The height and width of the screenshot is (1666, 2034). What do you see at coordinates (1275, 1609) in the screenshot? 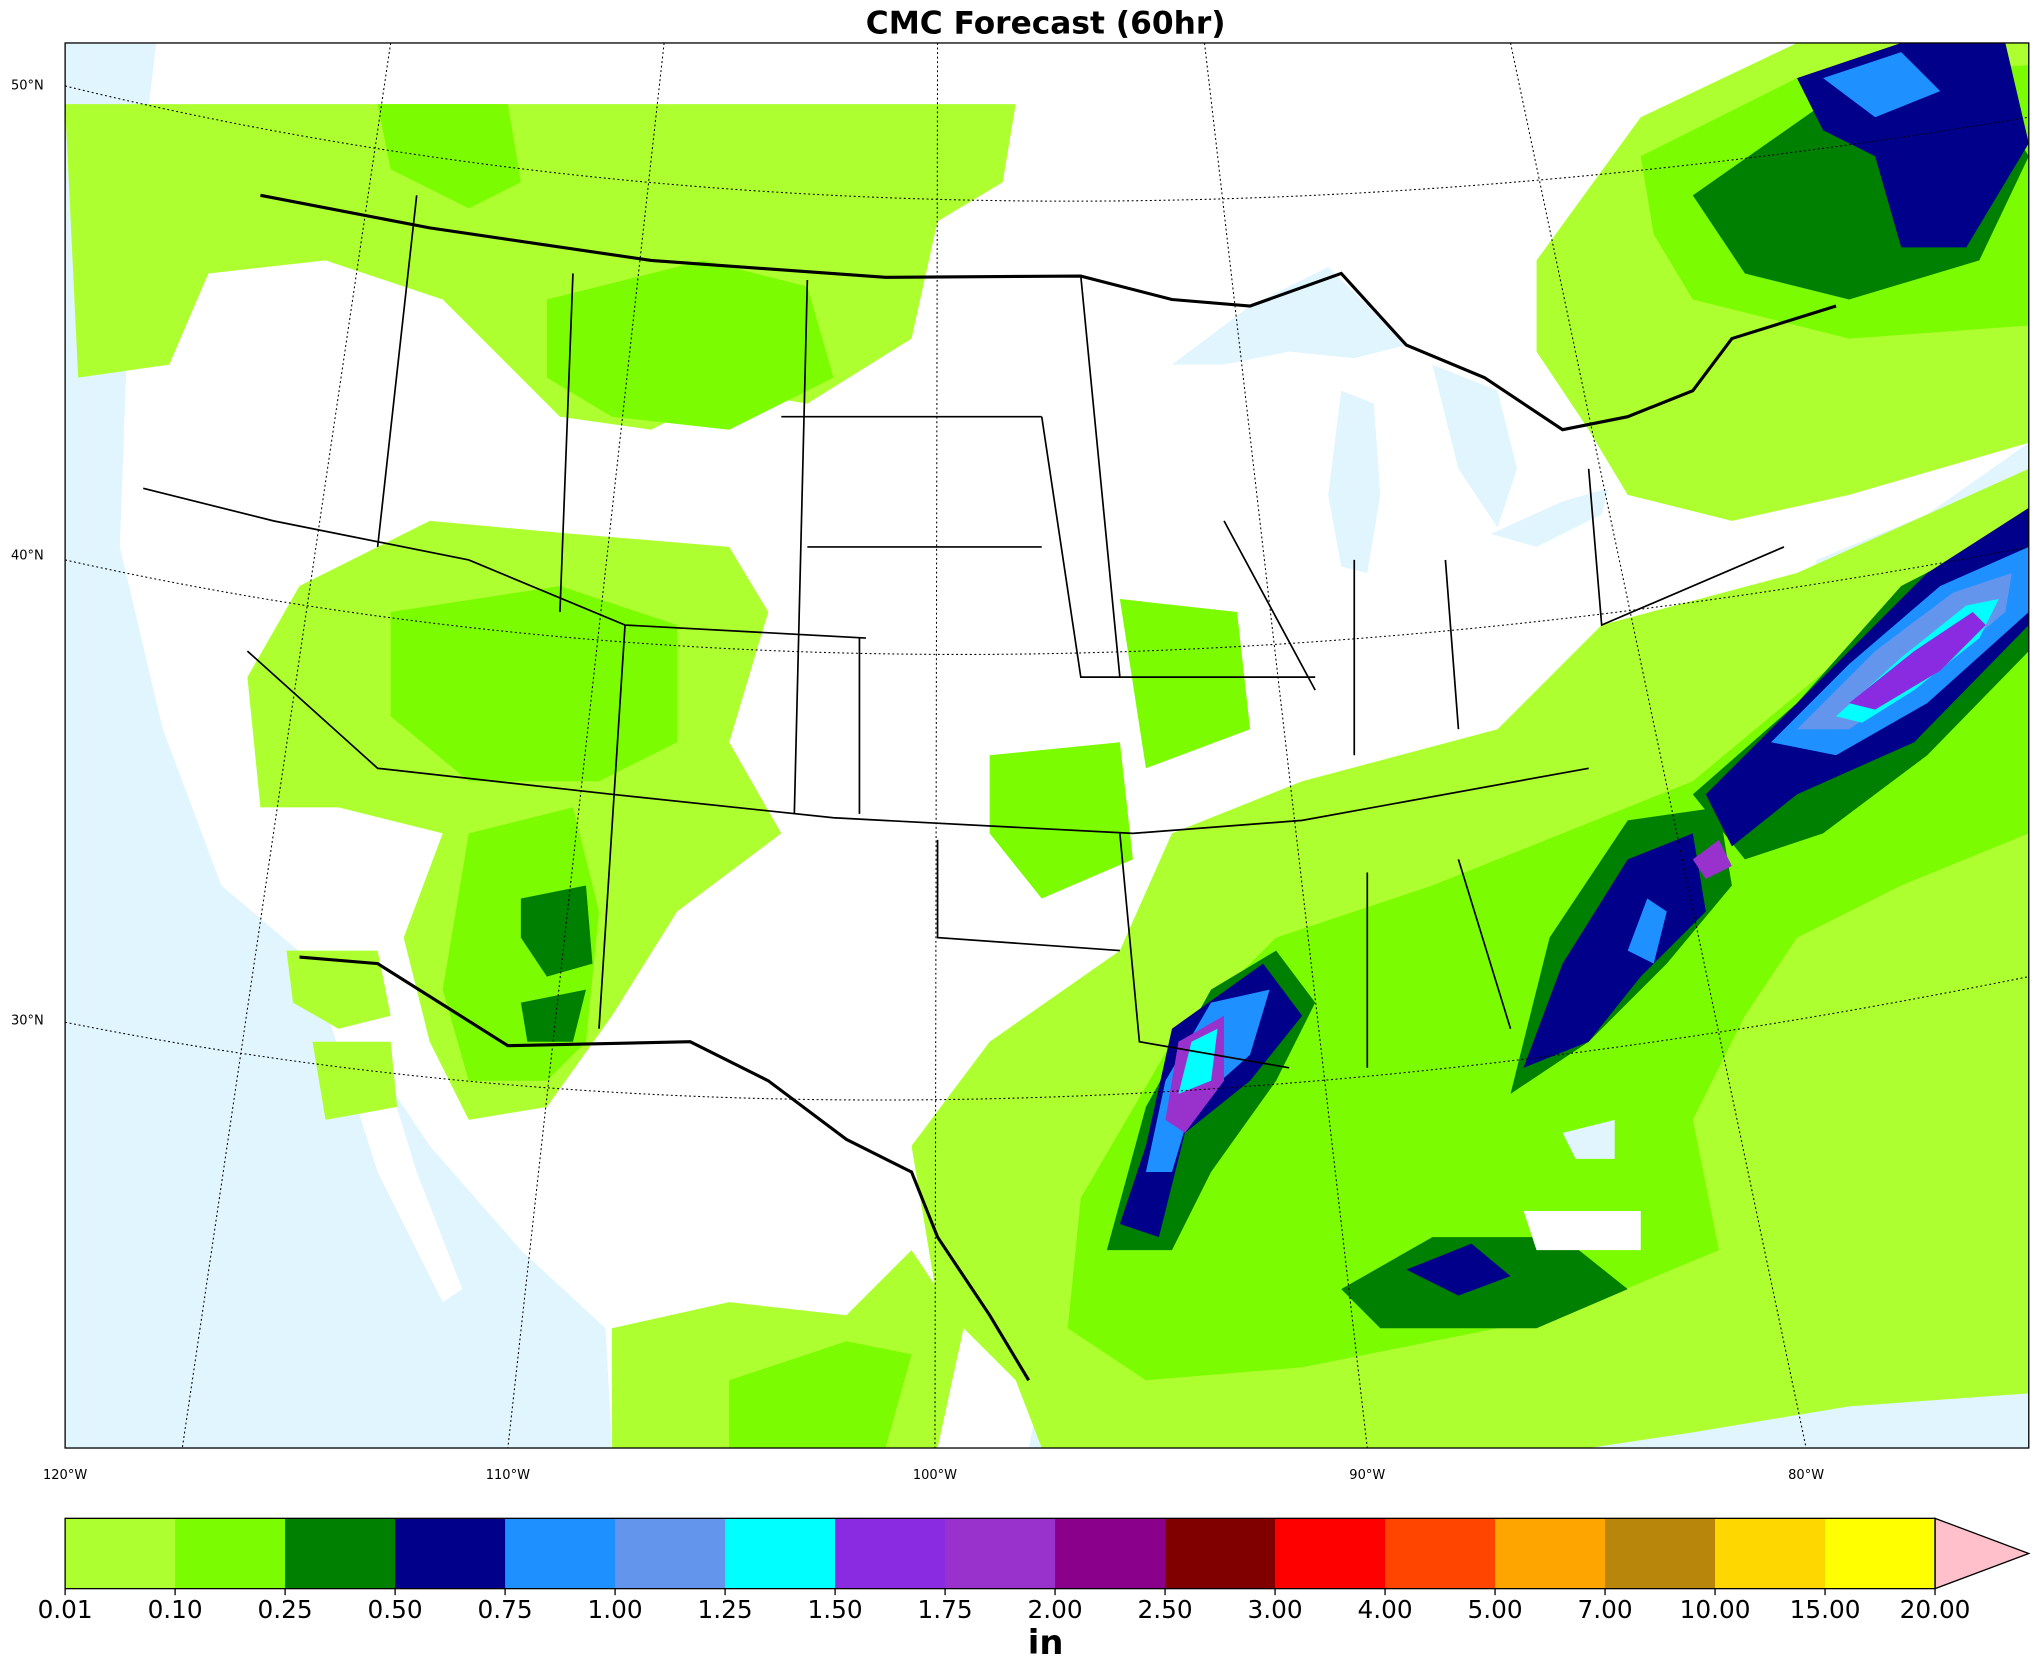
I see `colorbar-tick-label: 3.00` at bounding box center [1275, 1609].